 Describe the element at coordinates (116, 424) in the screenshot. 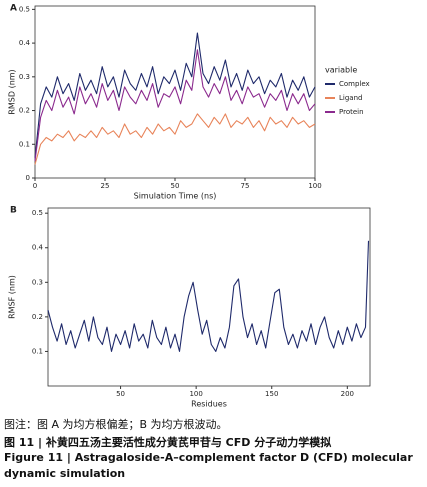

I see `caption-note: 图注：图 A 为均方根偏差；B 为均方根波动。` at that location.